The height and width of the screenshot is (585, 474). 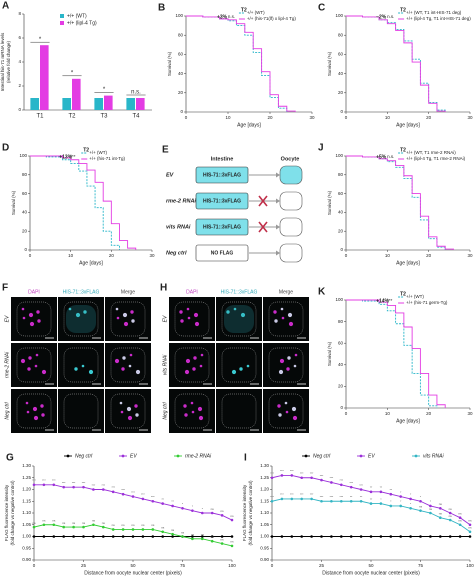 I want to click on x-tick-label: 0, so click(x=346, y=255).